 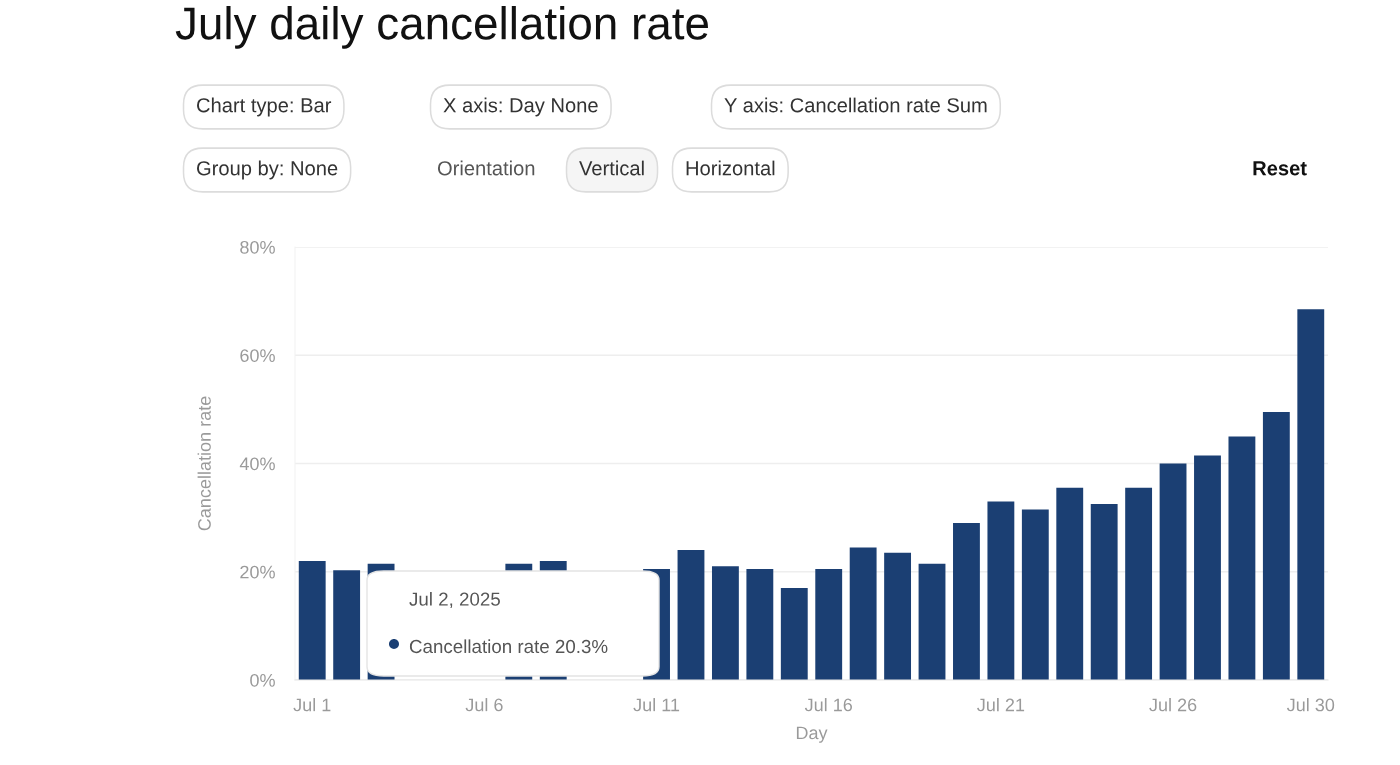 What do you see at coordinates (267, 170) in the screenshot?
I see `text: Group by: None` at bounding box center [267, 170].